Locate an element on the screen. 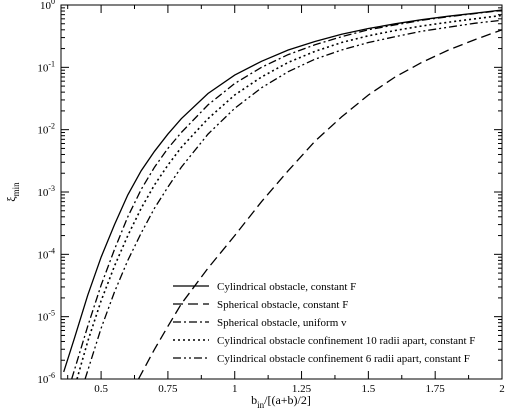 The image size is (507, 410). y-tick-label: 10⁻⁶ is located at coordinates (46, 378).